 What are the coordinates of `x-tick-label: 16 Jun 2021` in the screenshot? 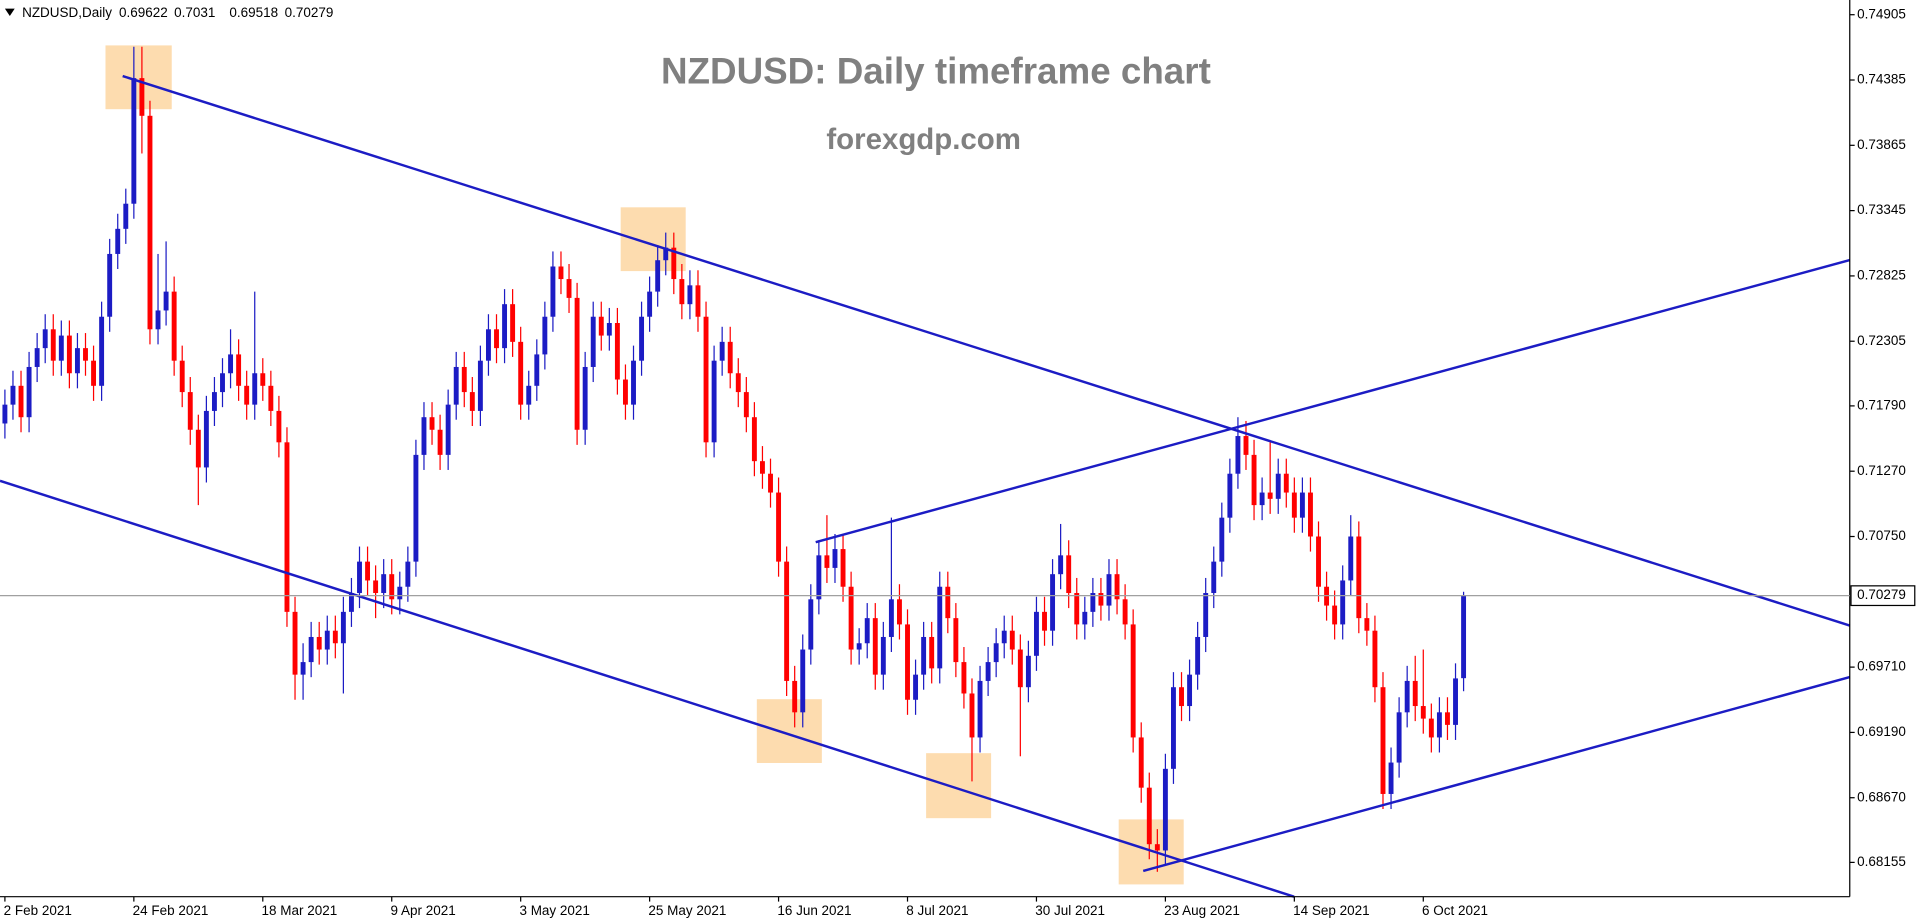 It's located at (814, 910).